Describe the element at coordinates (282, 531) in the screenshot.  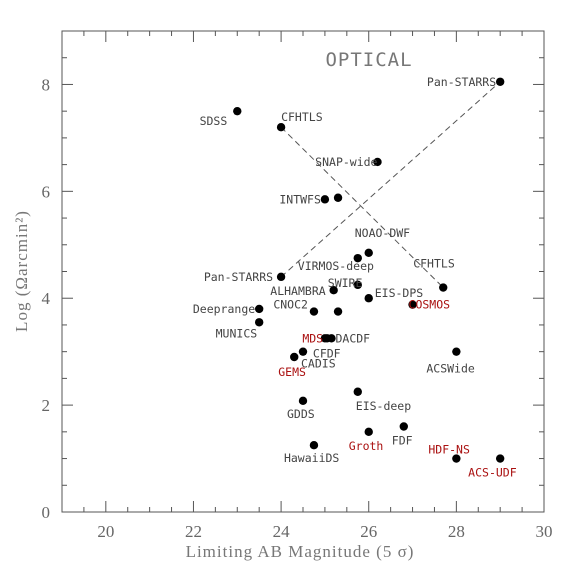
I see `x-tick-label: 24` at that location.